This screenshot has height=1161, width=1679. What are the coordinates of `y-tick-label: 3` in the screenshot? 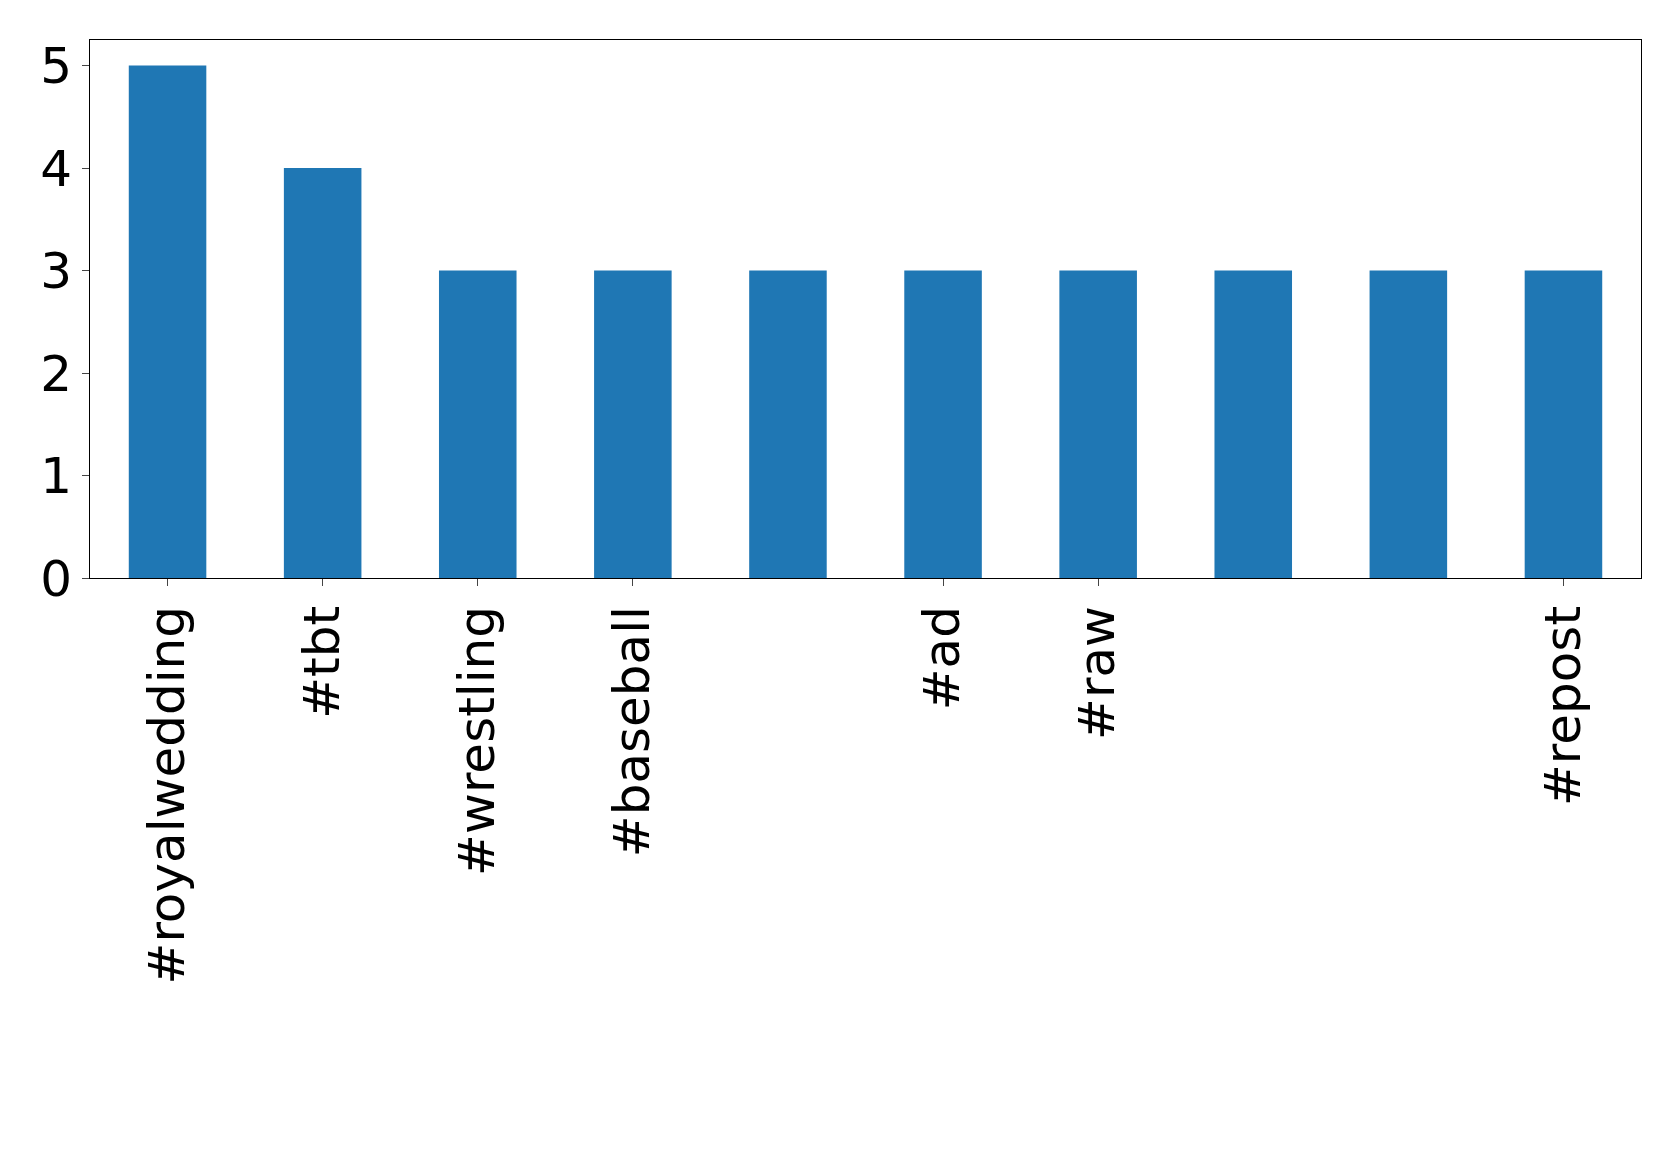 It's located at (56, 271).